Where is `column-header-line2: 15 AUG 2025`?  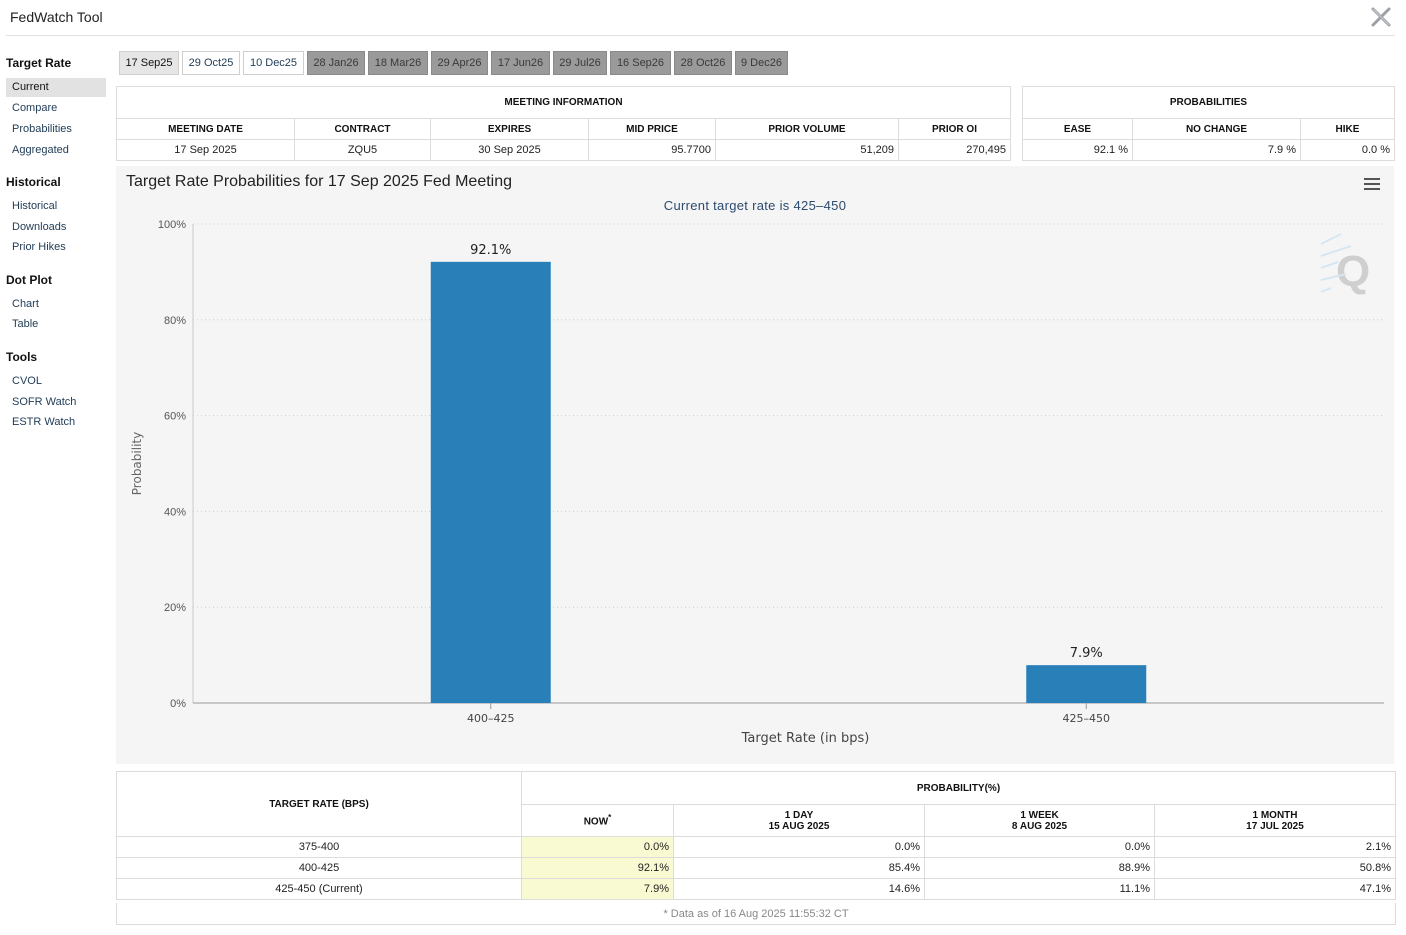
column-header-line2: 15 AUG 2025 is located at coordinates (799, 826).